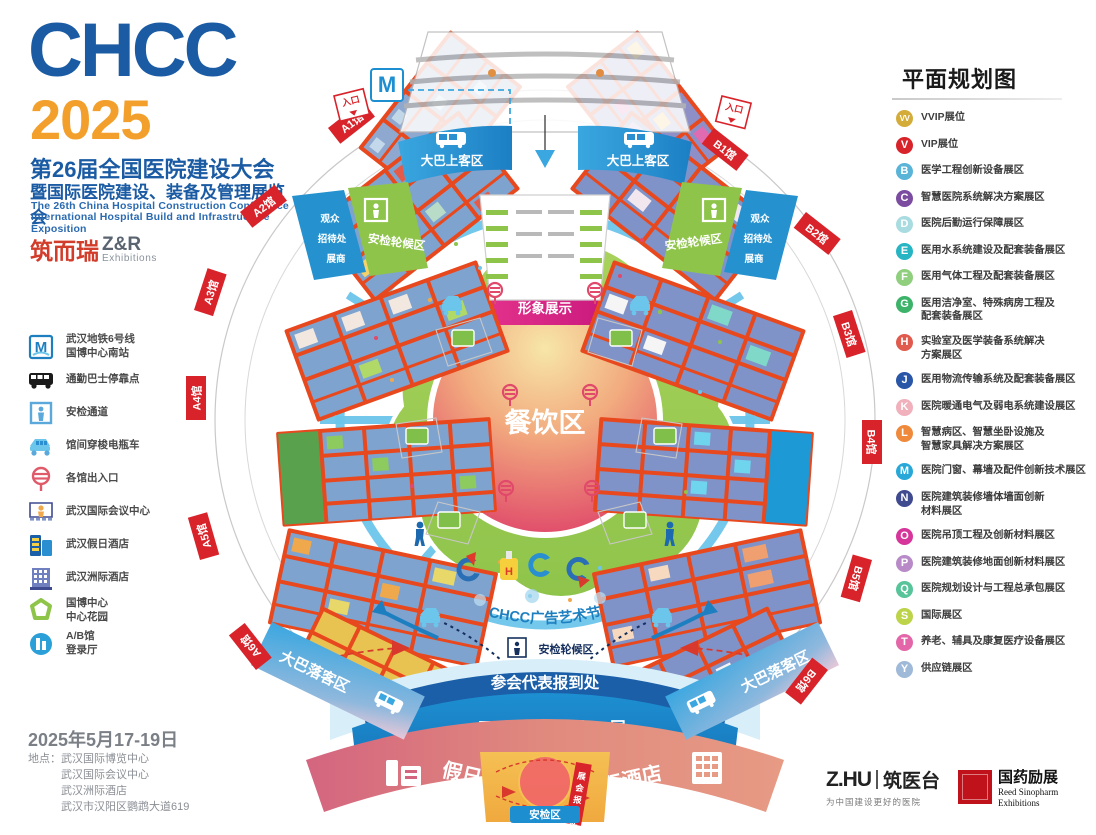 The image size is (1096, 835). What do you see at coordinates (387, 84) in the screenshot?
I see `metro-letter: M` at bounding box center [387, 84].